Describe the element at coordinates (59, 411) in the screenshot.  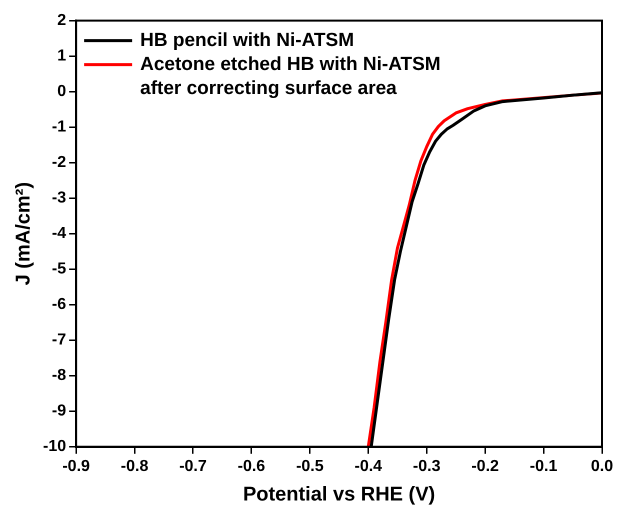
I see `y-tick-label: -9` at that location.